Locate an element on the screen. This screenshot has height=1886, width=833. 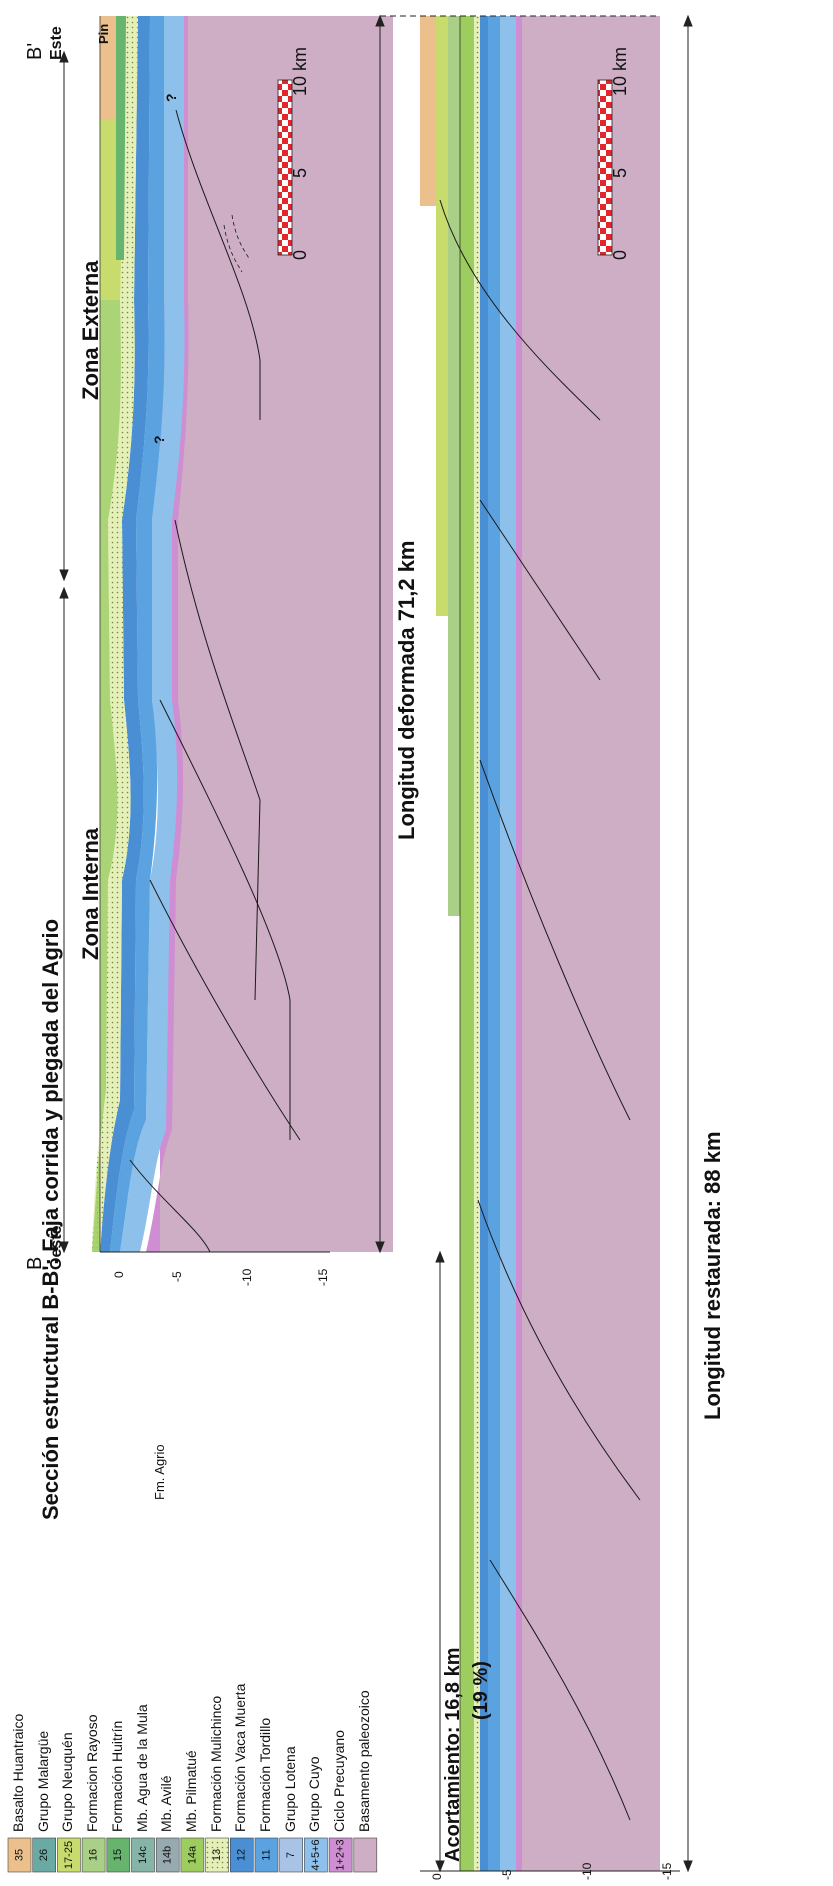
deformed-length-label: Longitud deformada 71,2 km is located at coordinates (406, 690).